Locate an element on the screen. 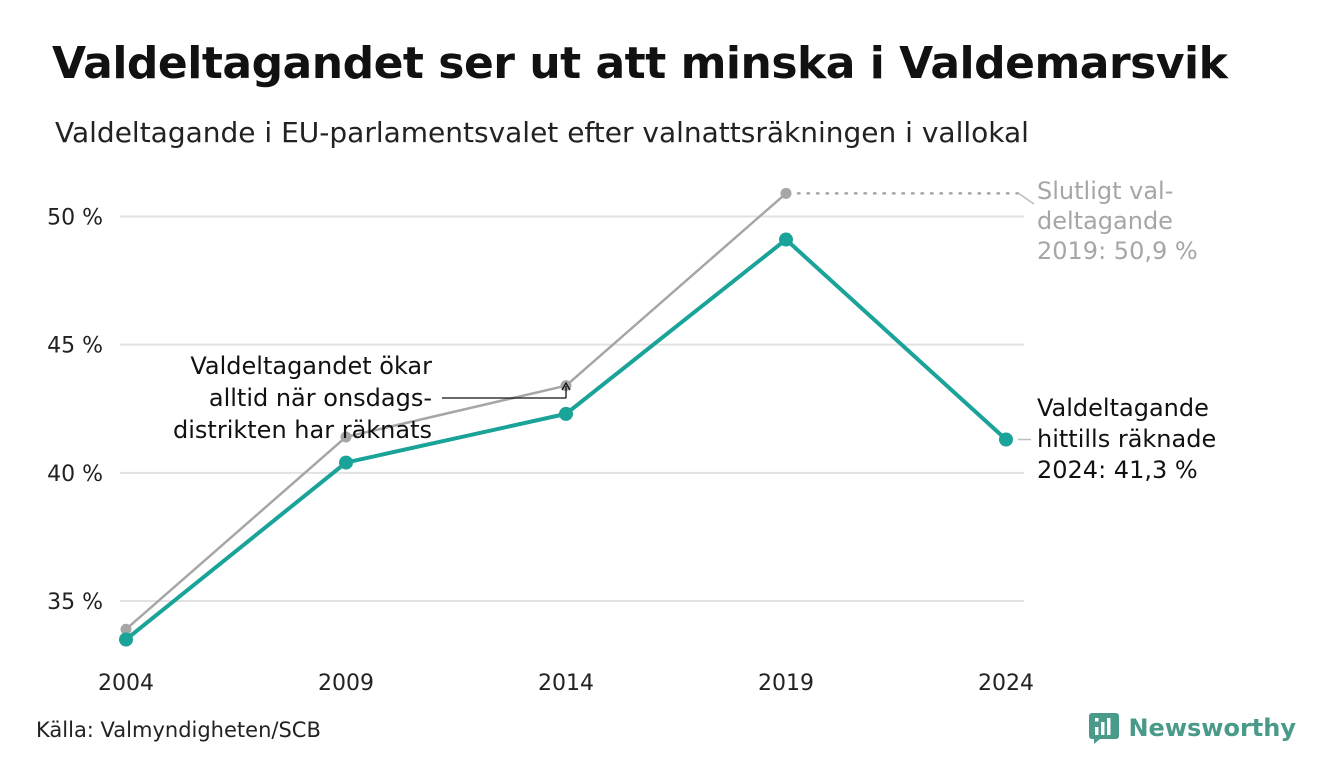 The height and width of the screenshot is (780, 1340). y-tick-label: 35 % is located at coordinates (75, 602).